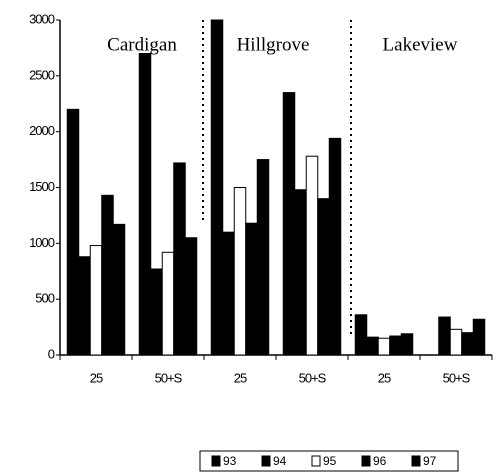 The height and width of the screenshot is (474, 497). What do you see at coordinates (44, 298) in the screenshot?
I see `y-tick-label: 500` at bounding box center [44, 298].